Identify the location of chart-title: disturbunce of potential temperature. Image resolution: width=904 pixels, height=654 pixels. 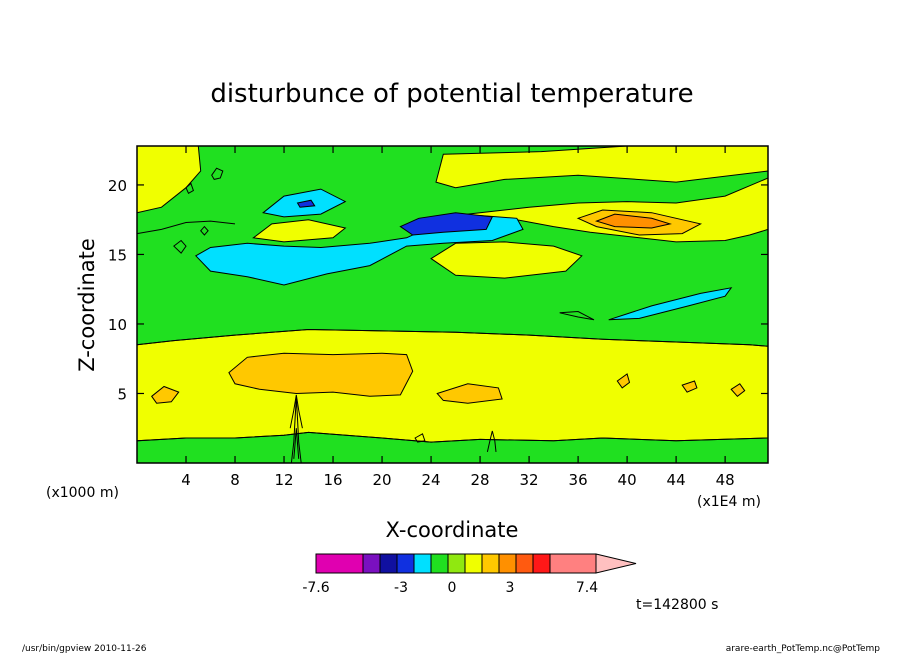
(451, 94).